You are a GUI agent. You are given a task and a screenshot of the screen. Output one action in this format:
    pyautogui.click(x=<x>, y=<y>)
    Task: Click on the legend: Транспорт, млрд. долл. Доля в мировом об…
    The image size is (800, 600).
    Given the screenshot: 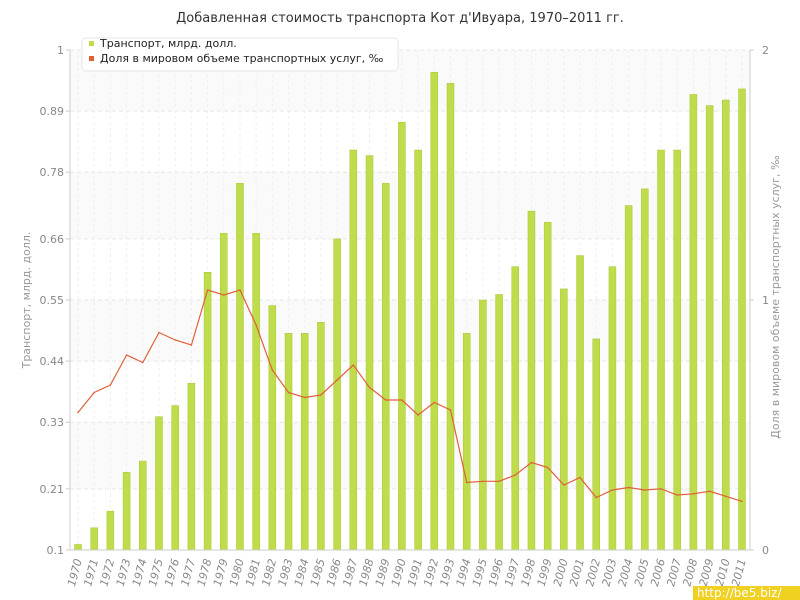 What is the action you would take?
    pyautogui.click(x=240, y=54)
    